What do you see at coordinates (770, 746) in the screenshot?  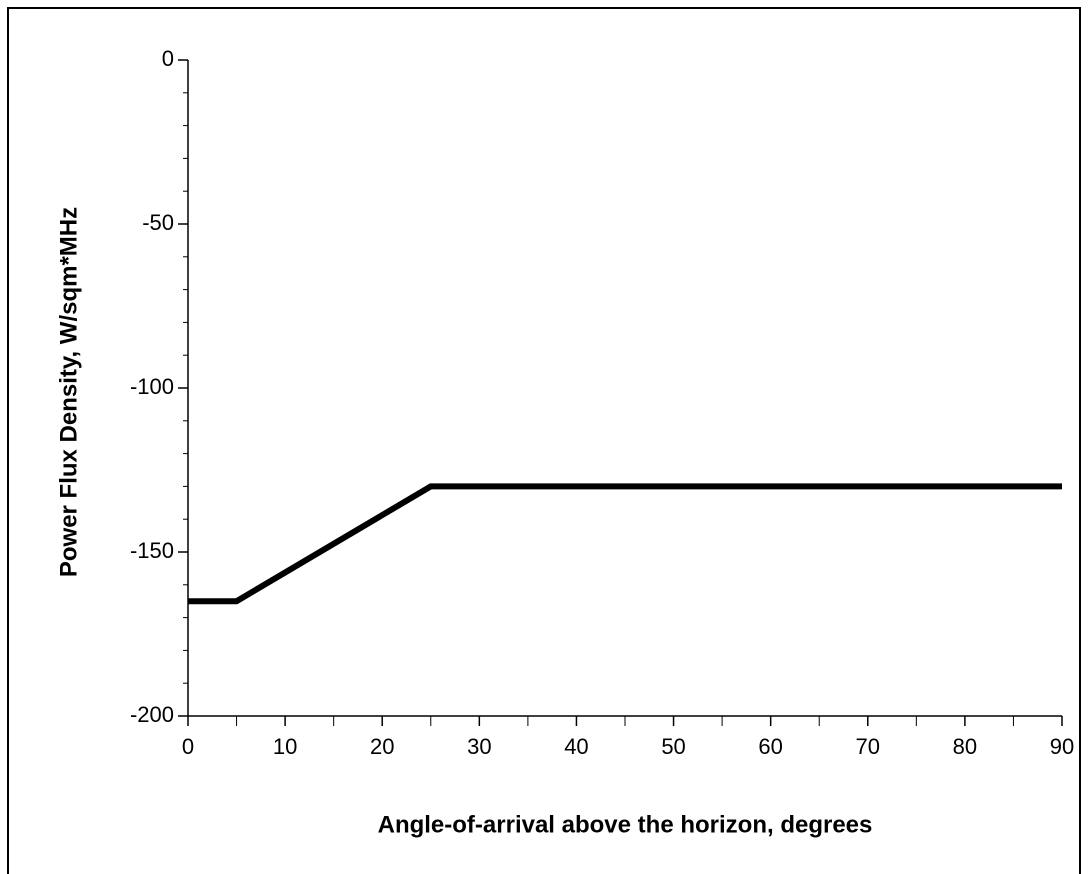 I see `x-tick-label: 60` at bounding box center [770, 746].